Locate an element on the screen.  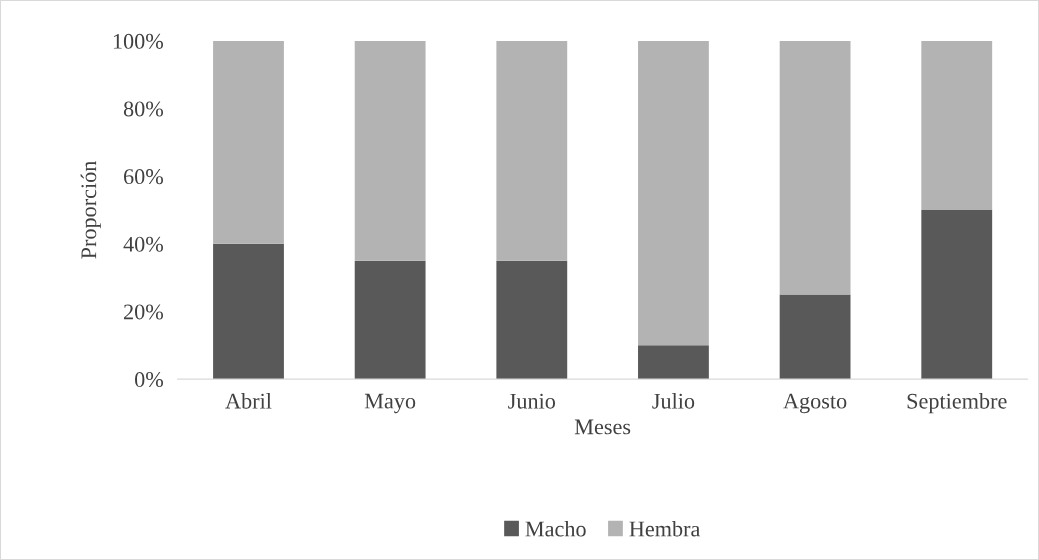
x-axis-title: Meses is located at coordinates (602, 427).